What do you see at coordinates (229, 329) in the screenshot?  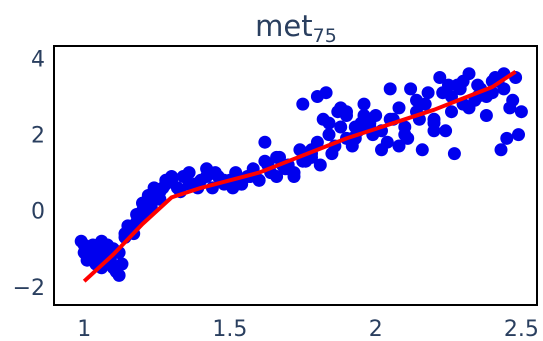 I see `x-tick-label: 1.5` at bounding box center [229, 329].